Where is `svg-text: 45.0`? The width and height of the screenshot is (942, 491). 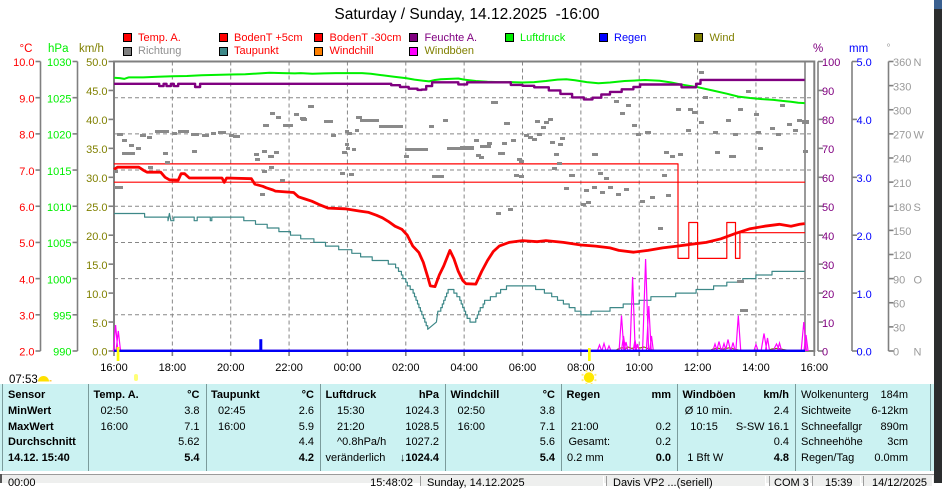 svg-text: 45.0 is located at coordinates (96, 92).